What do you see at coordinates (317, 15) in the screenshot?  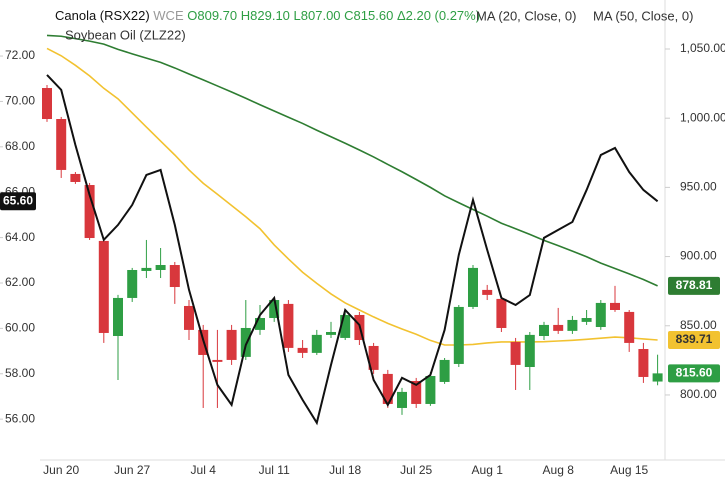 I see `low: L807.00` at bounding box center [317, 15].